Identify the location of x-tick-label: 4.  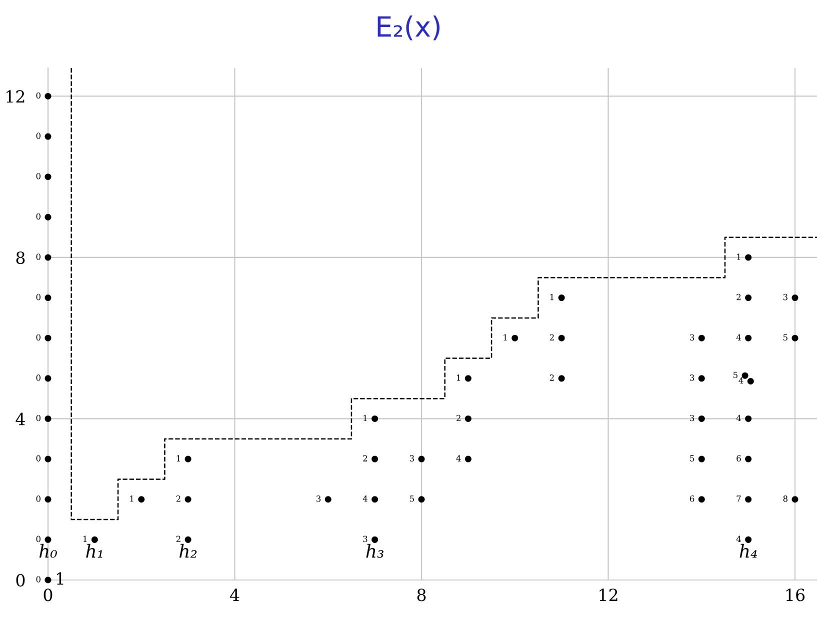
(235, 594).